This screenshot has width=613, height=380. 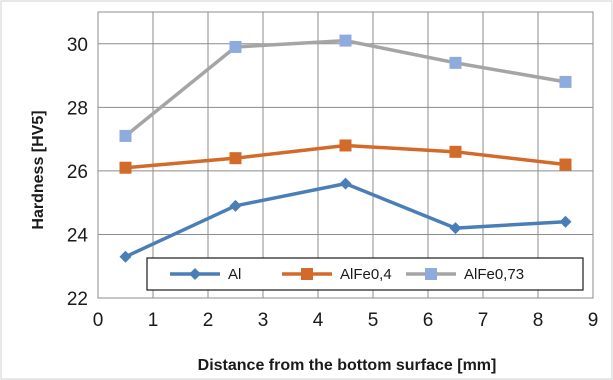 I want to click on x-axis-title: Distance from the bottom surface [mm], so click(x=347, y=365).